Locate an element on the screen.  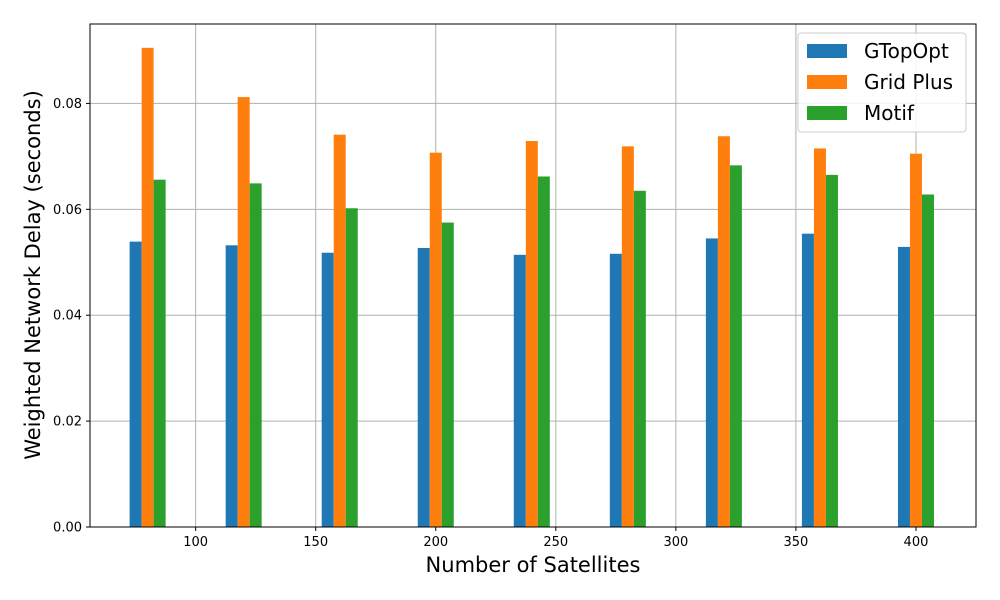
x-tick-label: 300 is located at coordinates (675, 542).